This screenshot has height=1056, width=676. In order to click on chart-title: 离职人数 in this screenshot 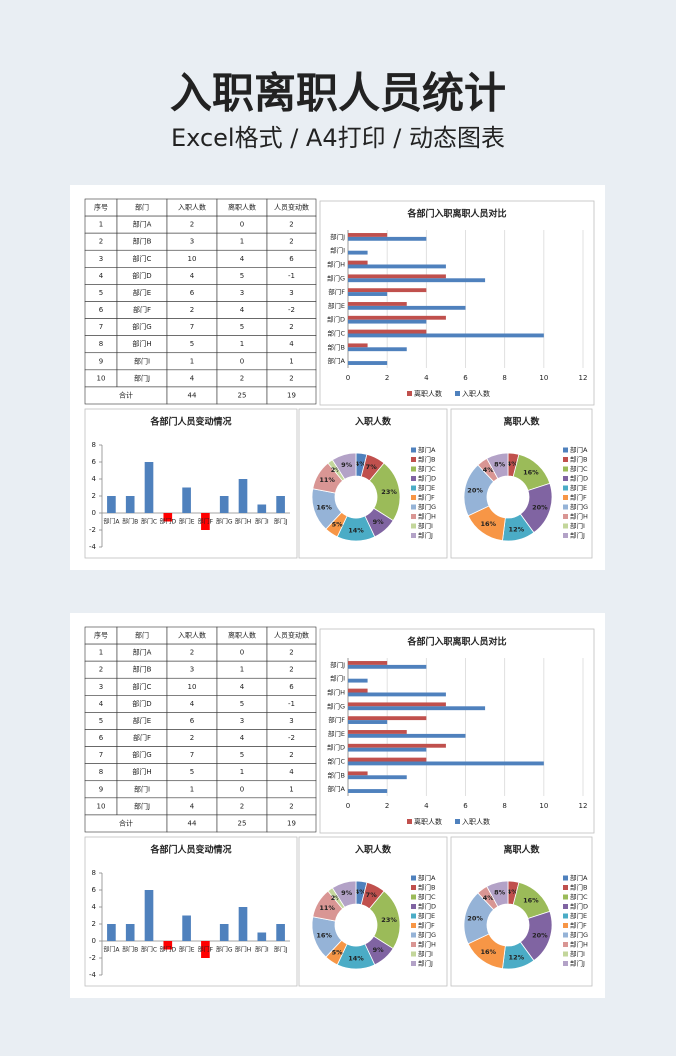, I will do `click(521, 850)`.